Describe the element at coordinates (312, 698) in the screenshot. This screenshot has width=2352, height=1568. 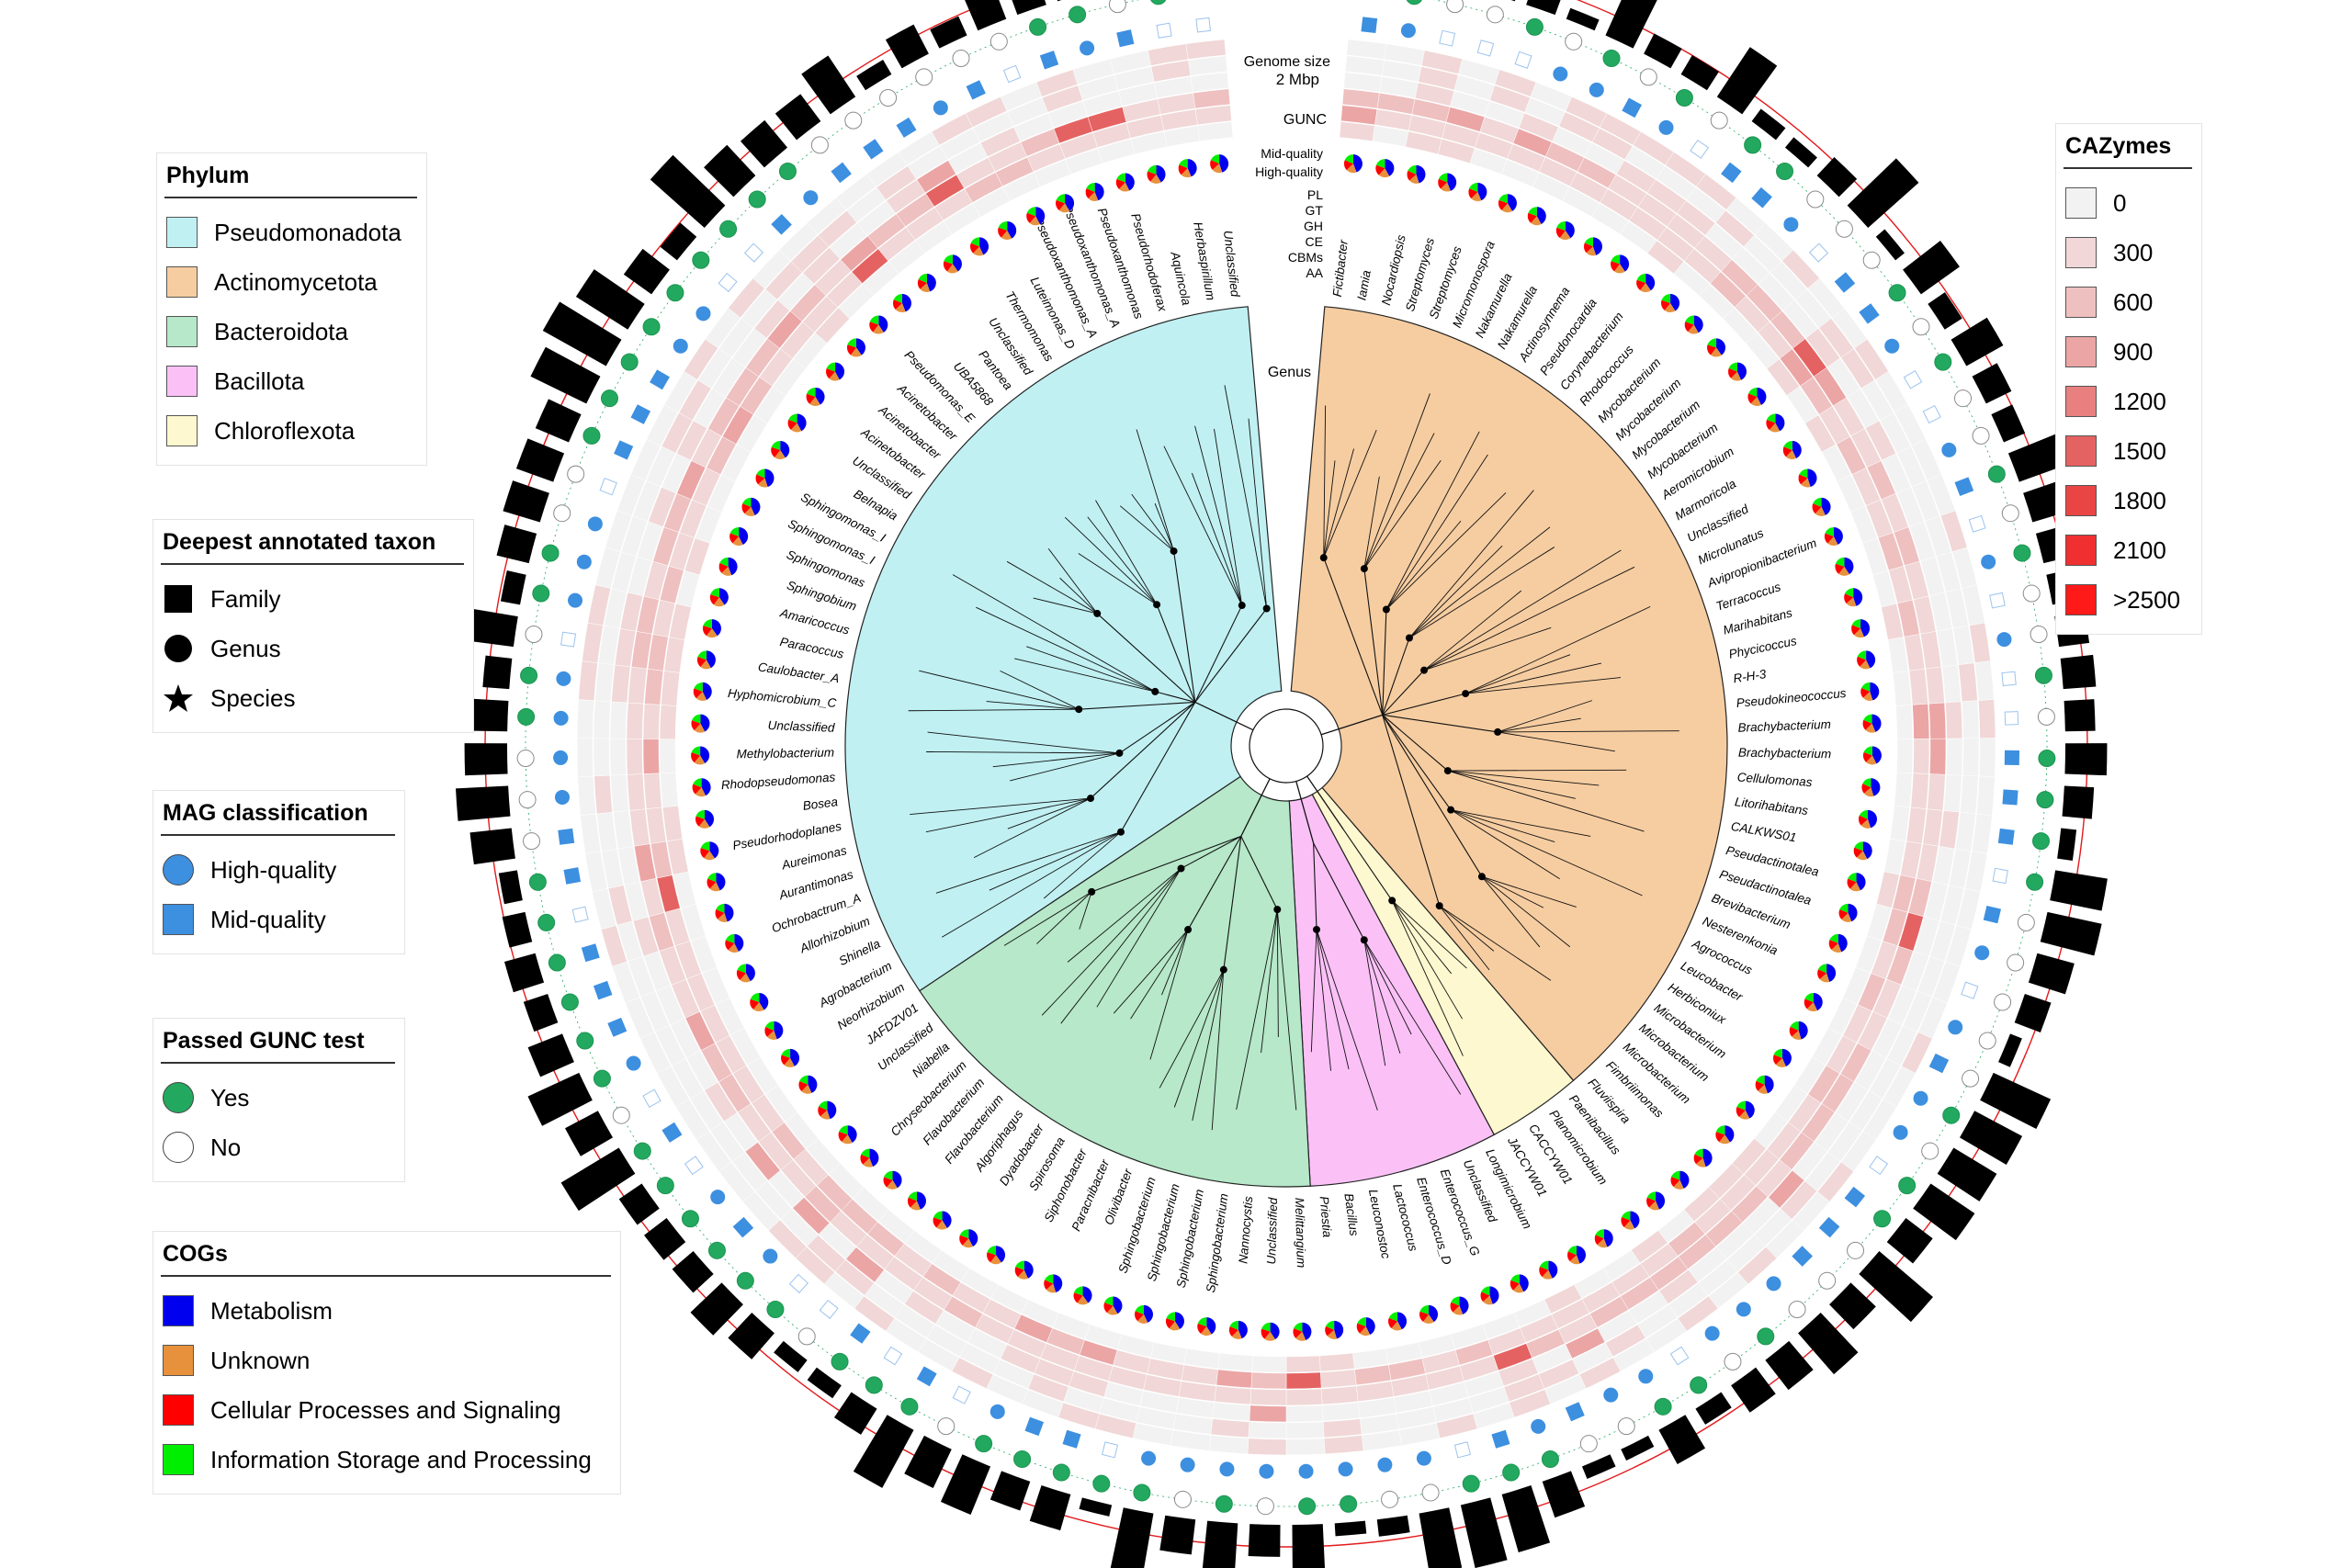
I see `taxon-legend-item: Species` at that location.